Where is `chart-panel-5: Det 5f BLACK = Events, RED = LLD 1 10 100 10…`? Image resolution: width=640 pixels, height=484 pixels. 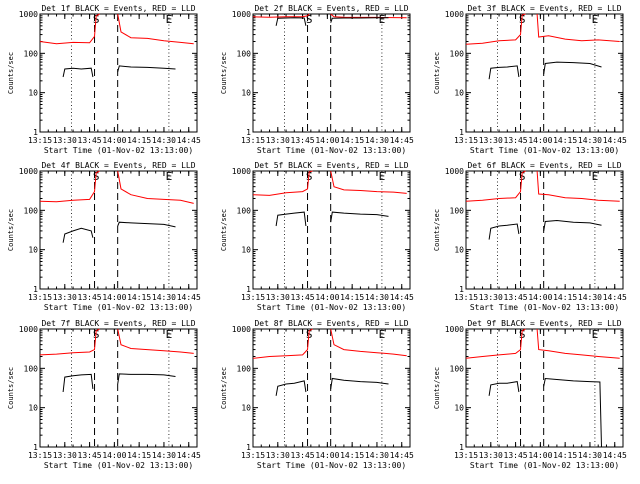 chart-panel-5: Det 5f BLACK = Events, RED = LLD 1 10 100 10… is located at coordinates (317, 236).